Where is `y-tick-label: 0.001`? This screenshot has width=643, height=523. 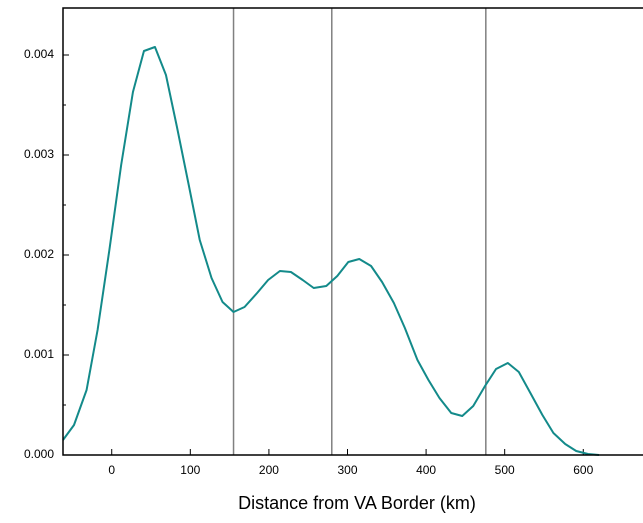 y-tick-label: 0.001 is located at coordinates (39, 354).